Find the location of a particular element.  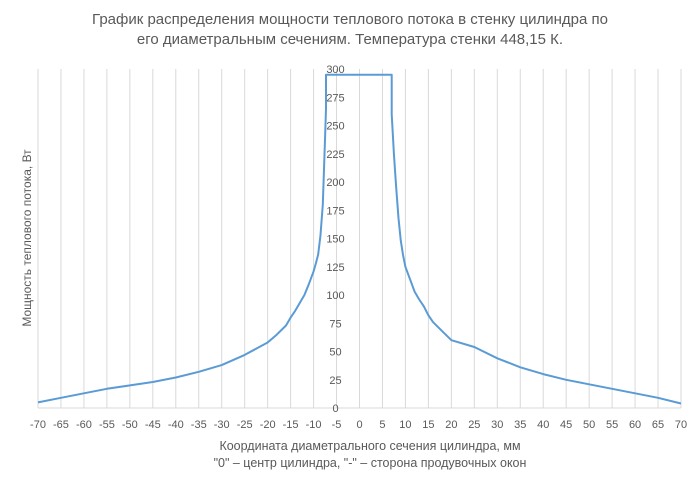

x-tick-label: 55 is located at coordinates (612, 425).